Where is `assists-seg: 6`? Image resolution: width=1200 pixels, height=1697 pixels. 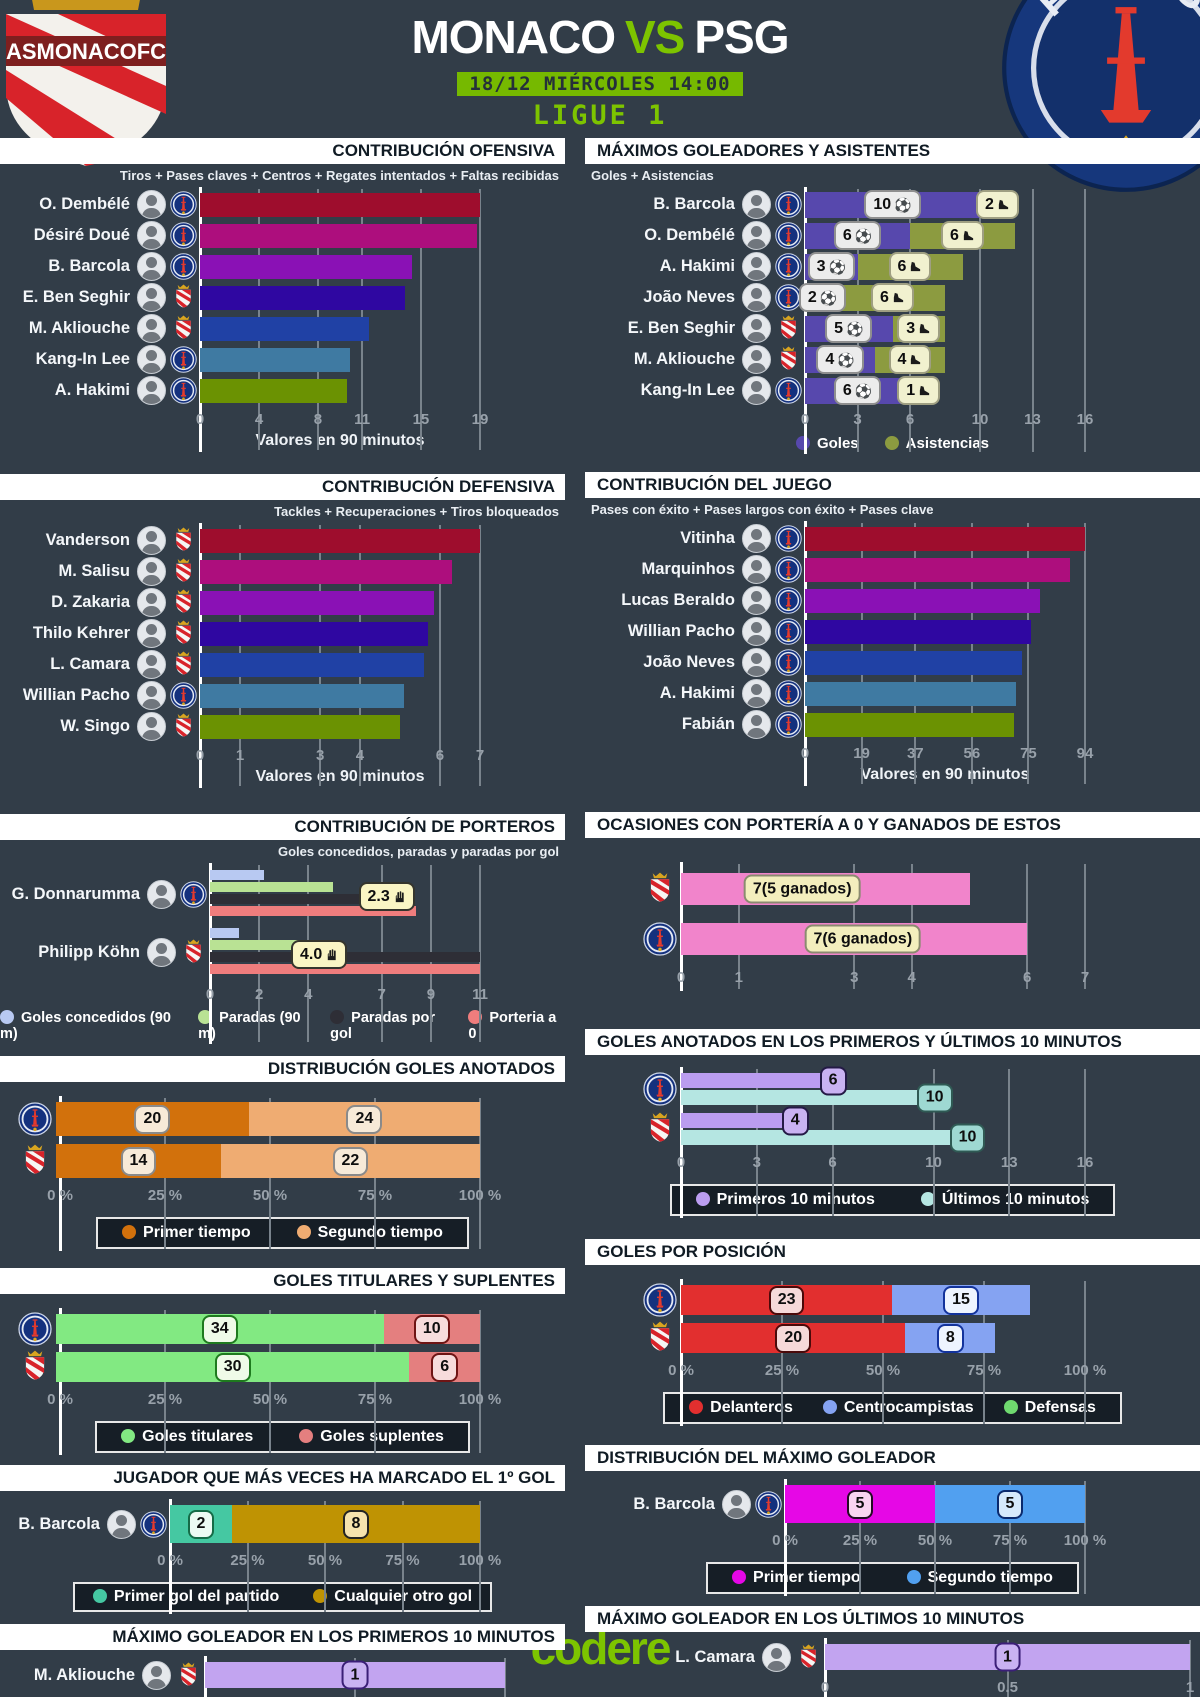 assists-seg: 6 is located at coordinates (892, 297).